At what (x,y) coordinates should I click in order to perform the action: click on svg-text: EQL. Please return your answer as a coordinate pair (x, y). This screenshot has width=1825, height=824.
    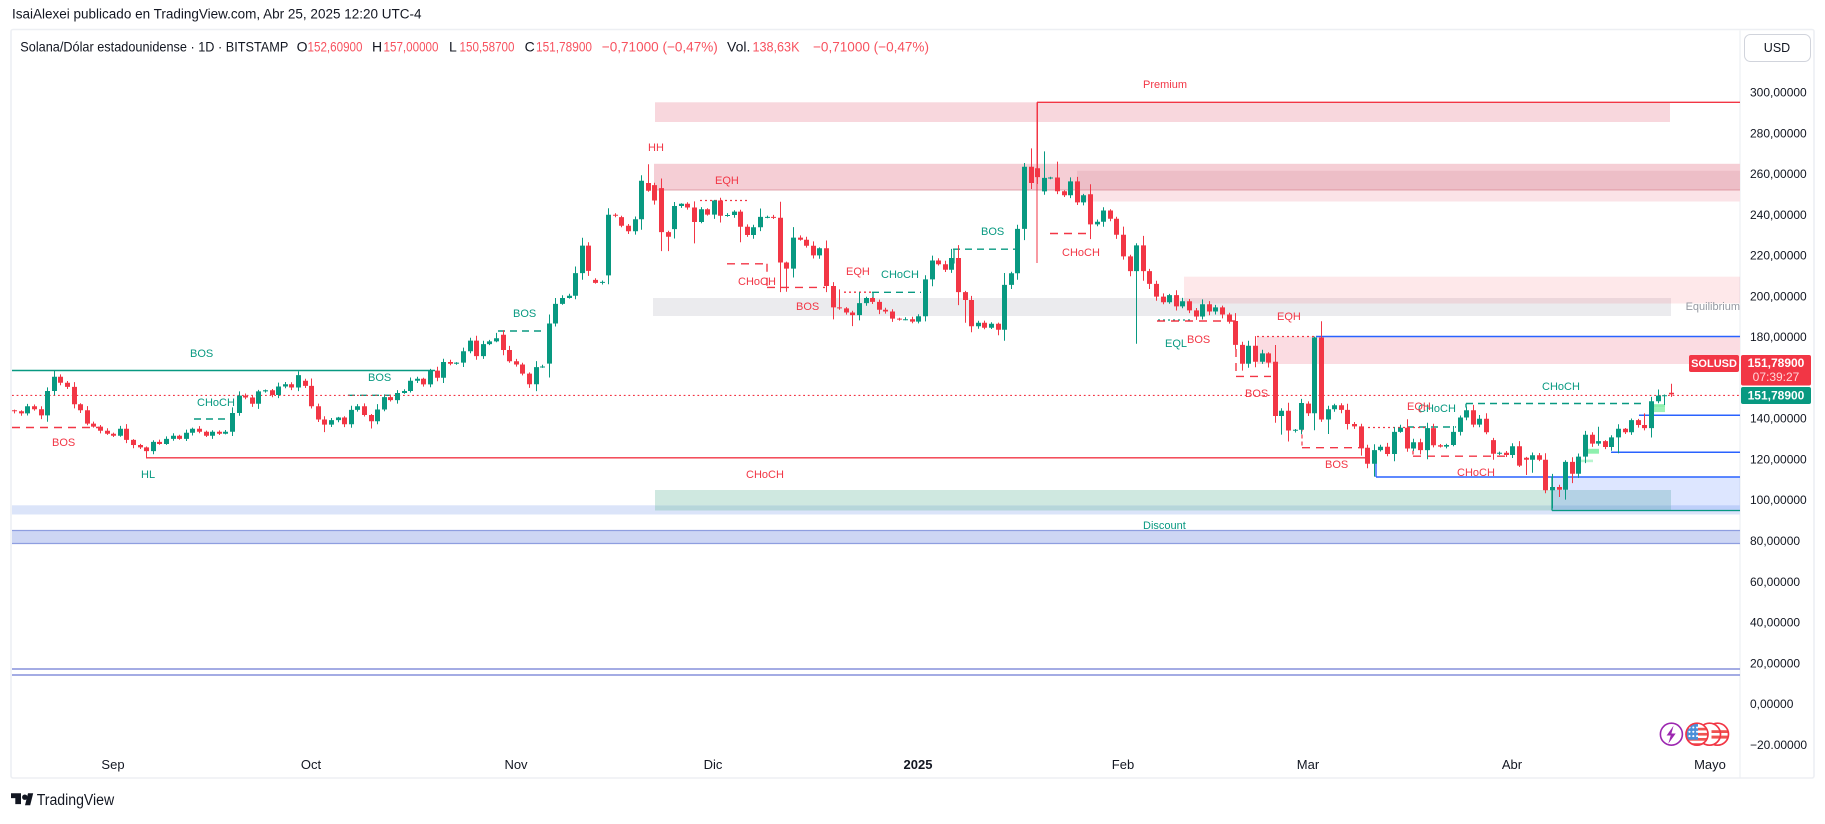
    Looking at the image, I should click on (1176, 344).